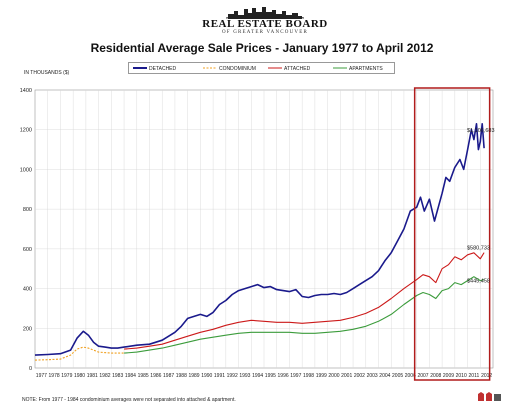 This screenshot has width=524, height=414. Describe the element at coordinates (27, 329) in the screenshot. I see `y-tick-label: 200` at that location.